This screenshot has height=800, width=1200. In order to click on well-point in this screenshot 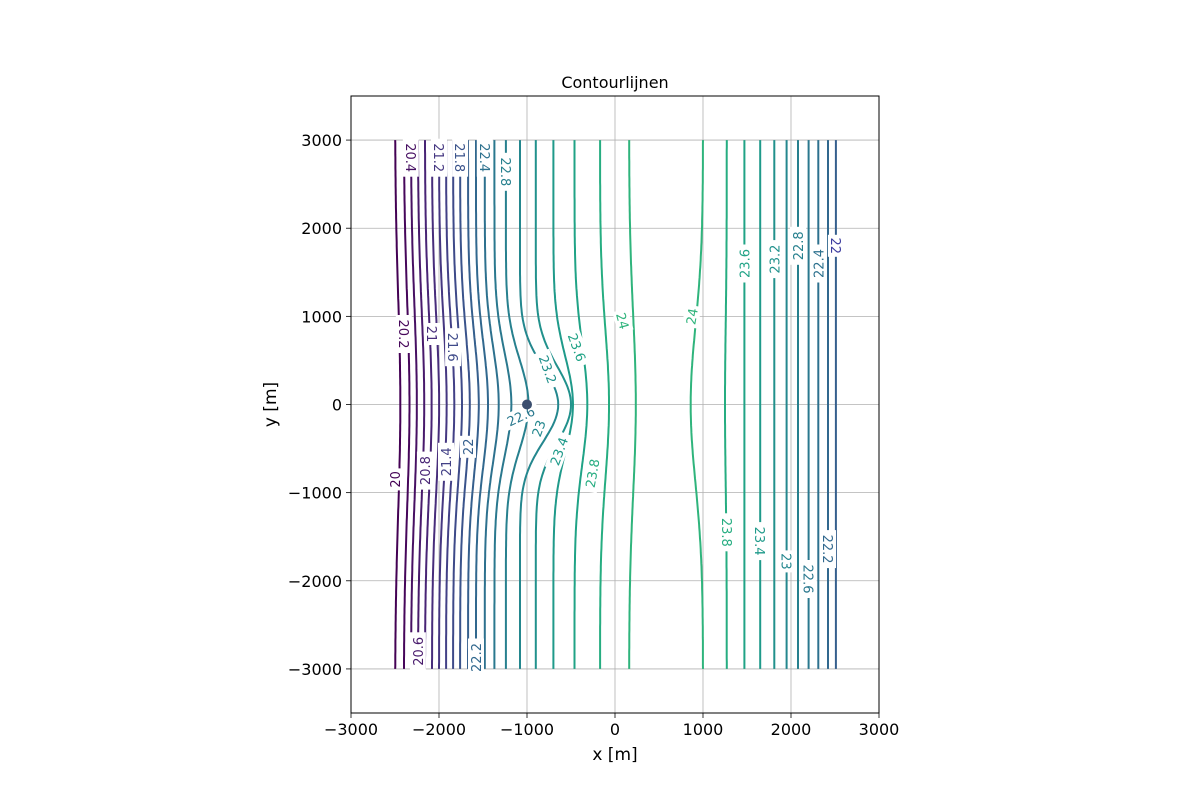, I will do `click(527, 404)`.